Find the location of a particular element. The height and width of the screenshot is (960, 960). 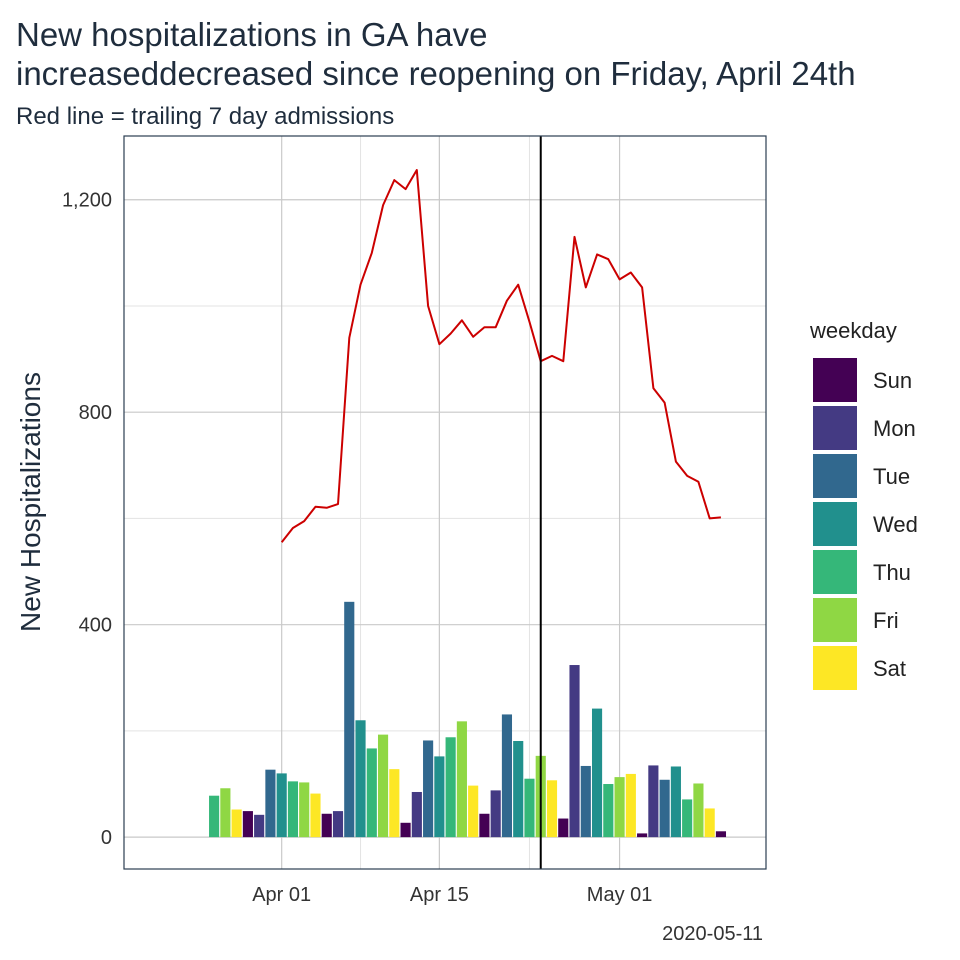

legend-swatch-thu is located at coordinates (835, 572).